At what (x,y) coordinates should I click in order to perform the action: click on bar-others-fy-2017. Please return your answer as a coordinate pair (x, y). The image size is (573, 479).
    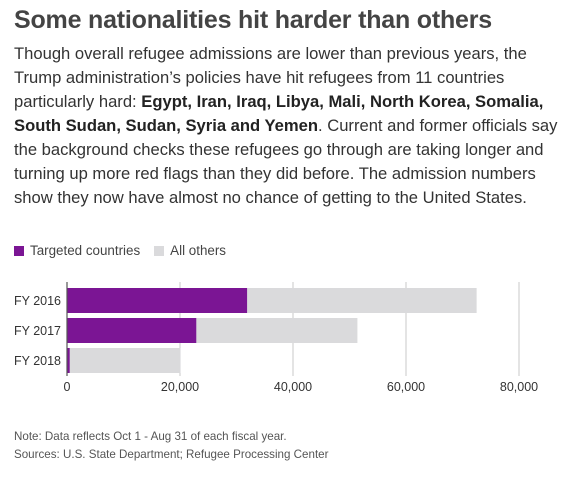
    Looking at the image, I should click on (277, 330).